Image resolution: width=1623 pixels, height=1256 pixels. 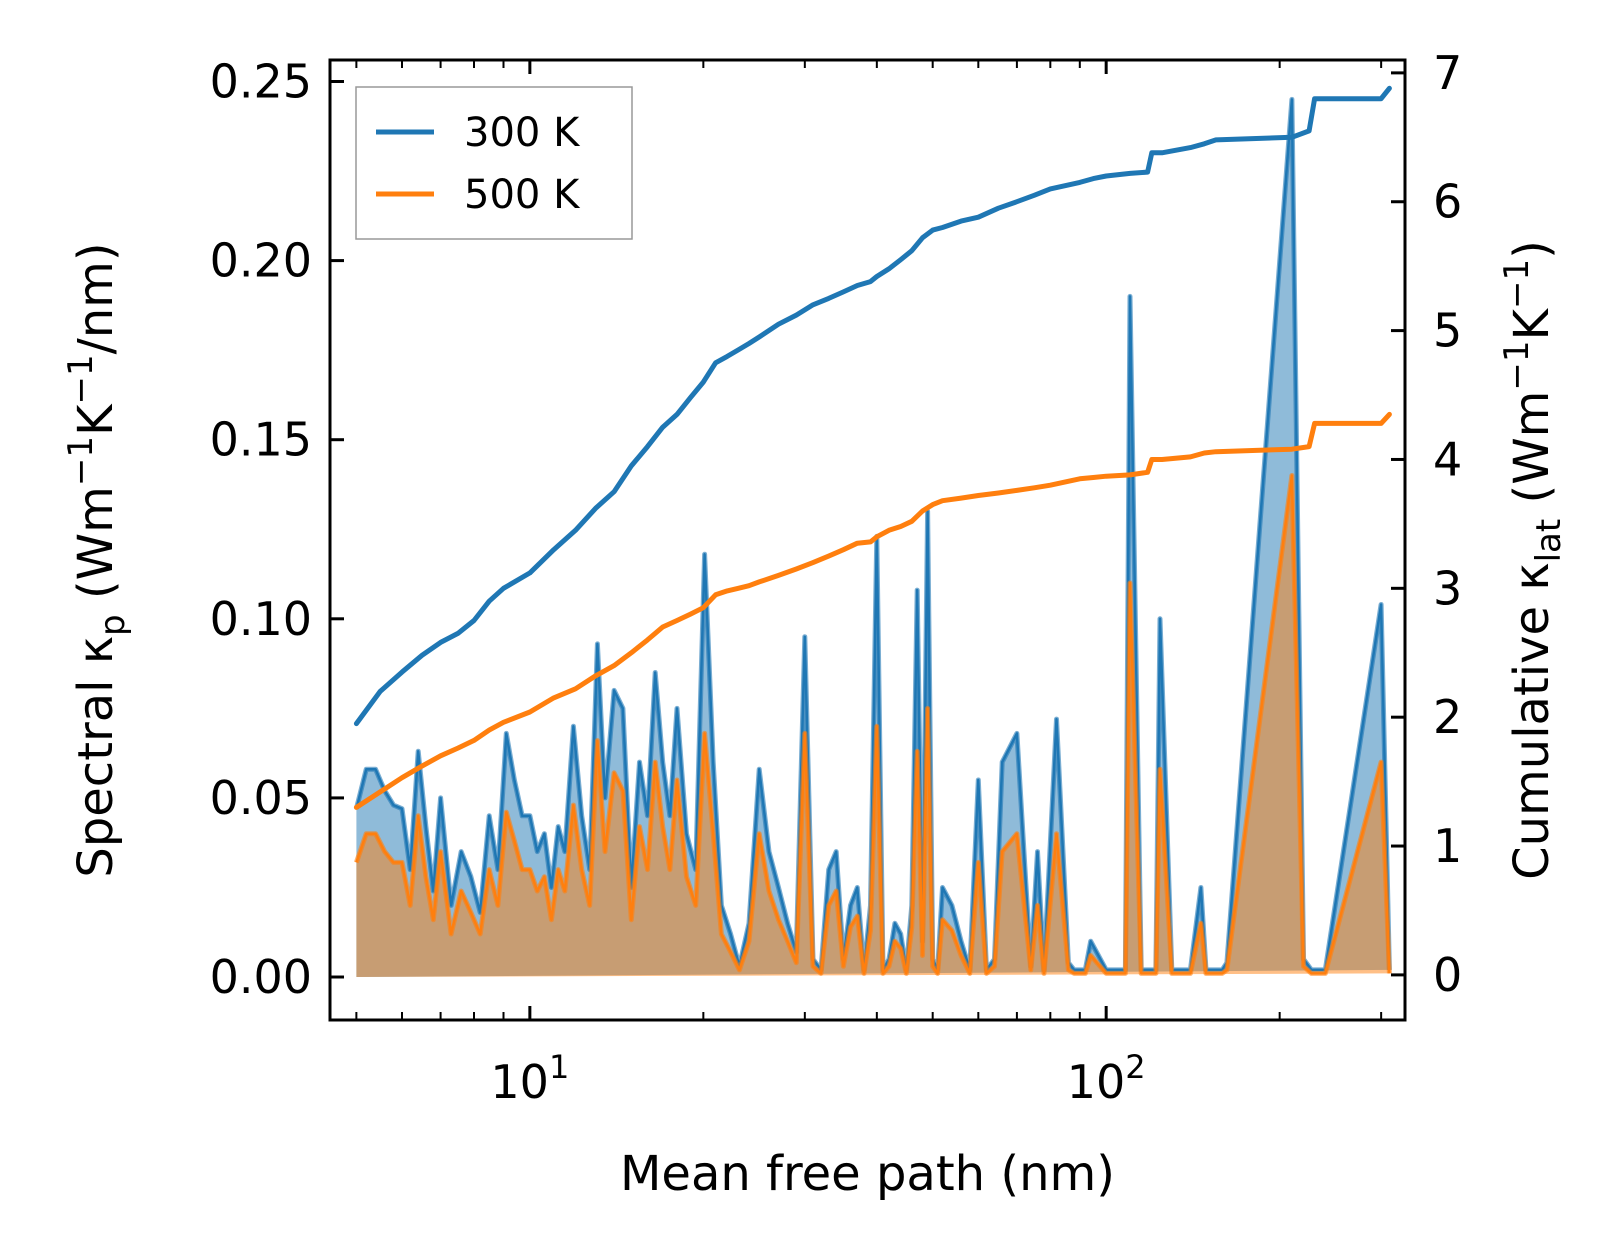 What do you see at coordinates (261, 798) in the screenshot?
I see `y-left-tick-label: 0.05` at bounding box center [261, 798].